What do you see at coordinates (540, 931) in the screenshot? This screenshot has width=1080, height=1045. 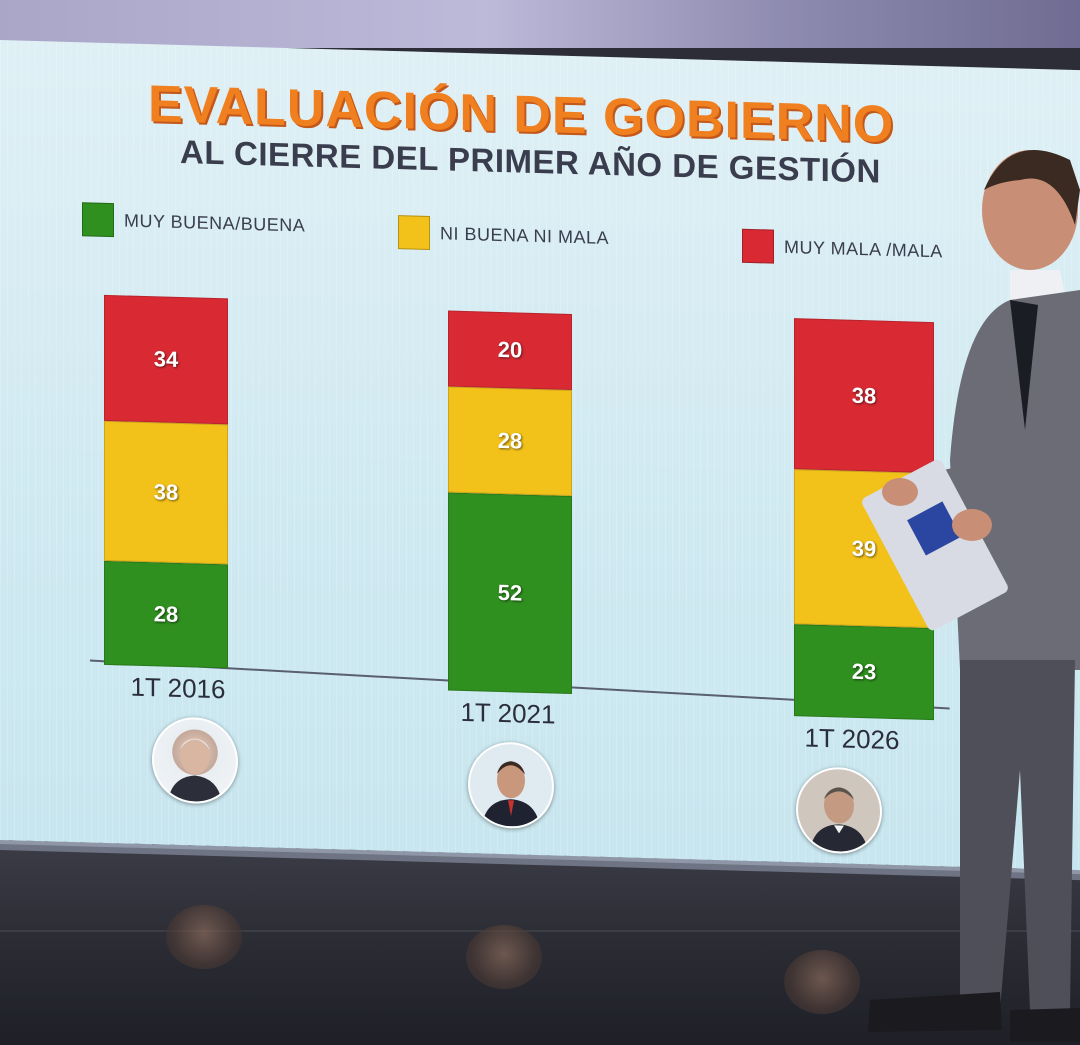 I see `floor-seam` at bounding box center [540, 931].